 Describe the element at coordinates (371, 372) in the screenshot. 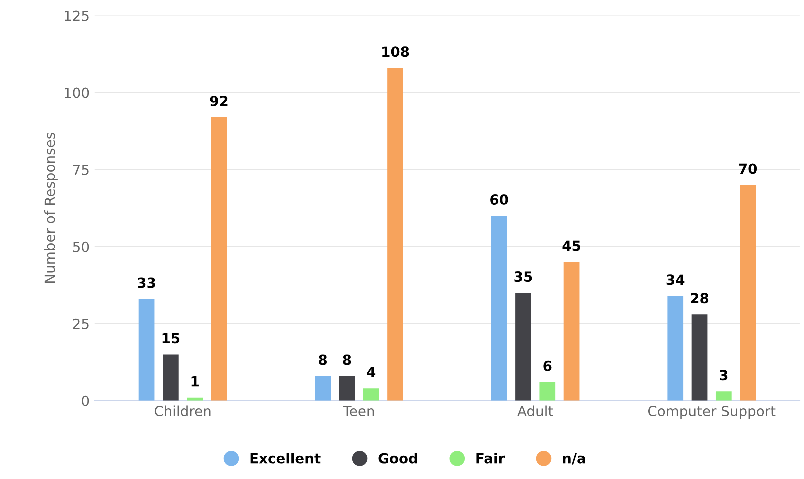

I see `data-label: 4` at that location.